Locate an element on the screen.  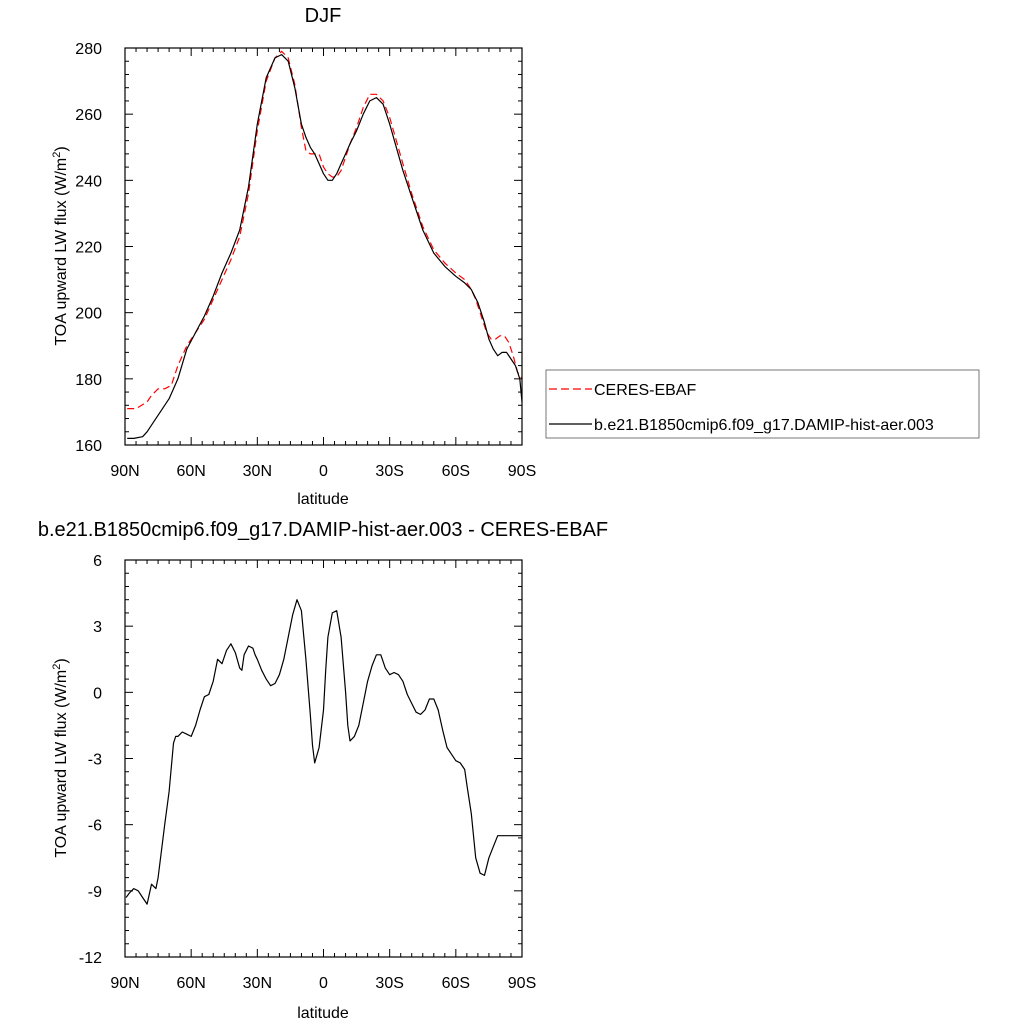
top-y-tick-label: 160 is located at coordinates (88, 446).